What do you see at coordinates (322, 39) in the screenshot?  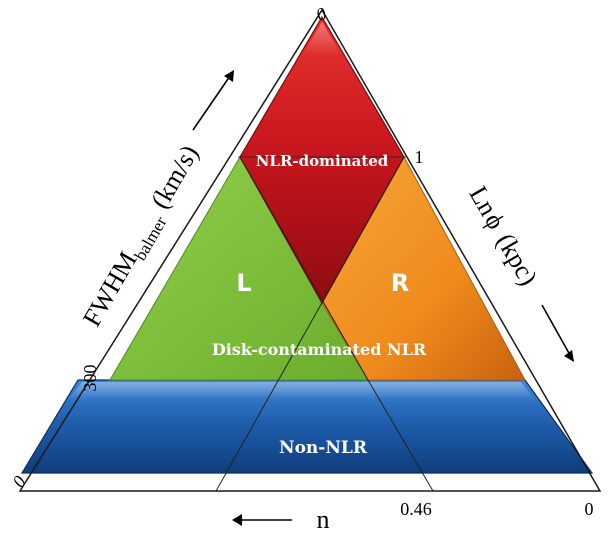 I see `red-shine` at bounding box center [322, 39].